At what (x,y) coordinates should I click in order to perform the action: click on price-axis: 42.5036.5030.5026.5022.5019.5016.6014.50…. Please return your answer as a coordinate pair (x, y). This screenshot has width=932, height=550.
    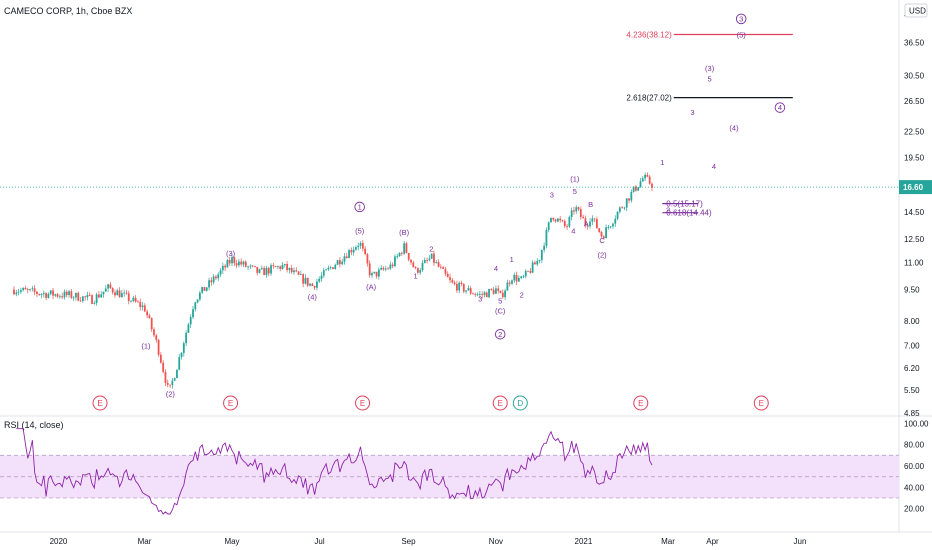
    Looking at the image, I should click on (915, 214).